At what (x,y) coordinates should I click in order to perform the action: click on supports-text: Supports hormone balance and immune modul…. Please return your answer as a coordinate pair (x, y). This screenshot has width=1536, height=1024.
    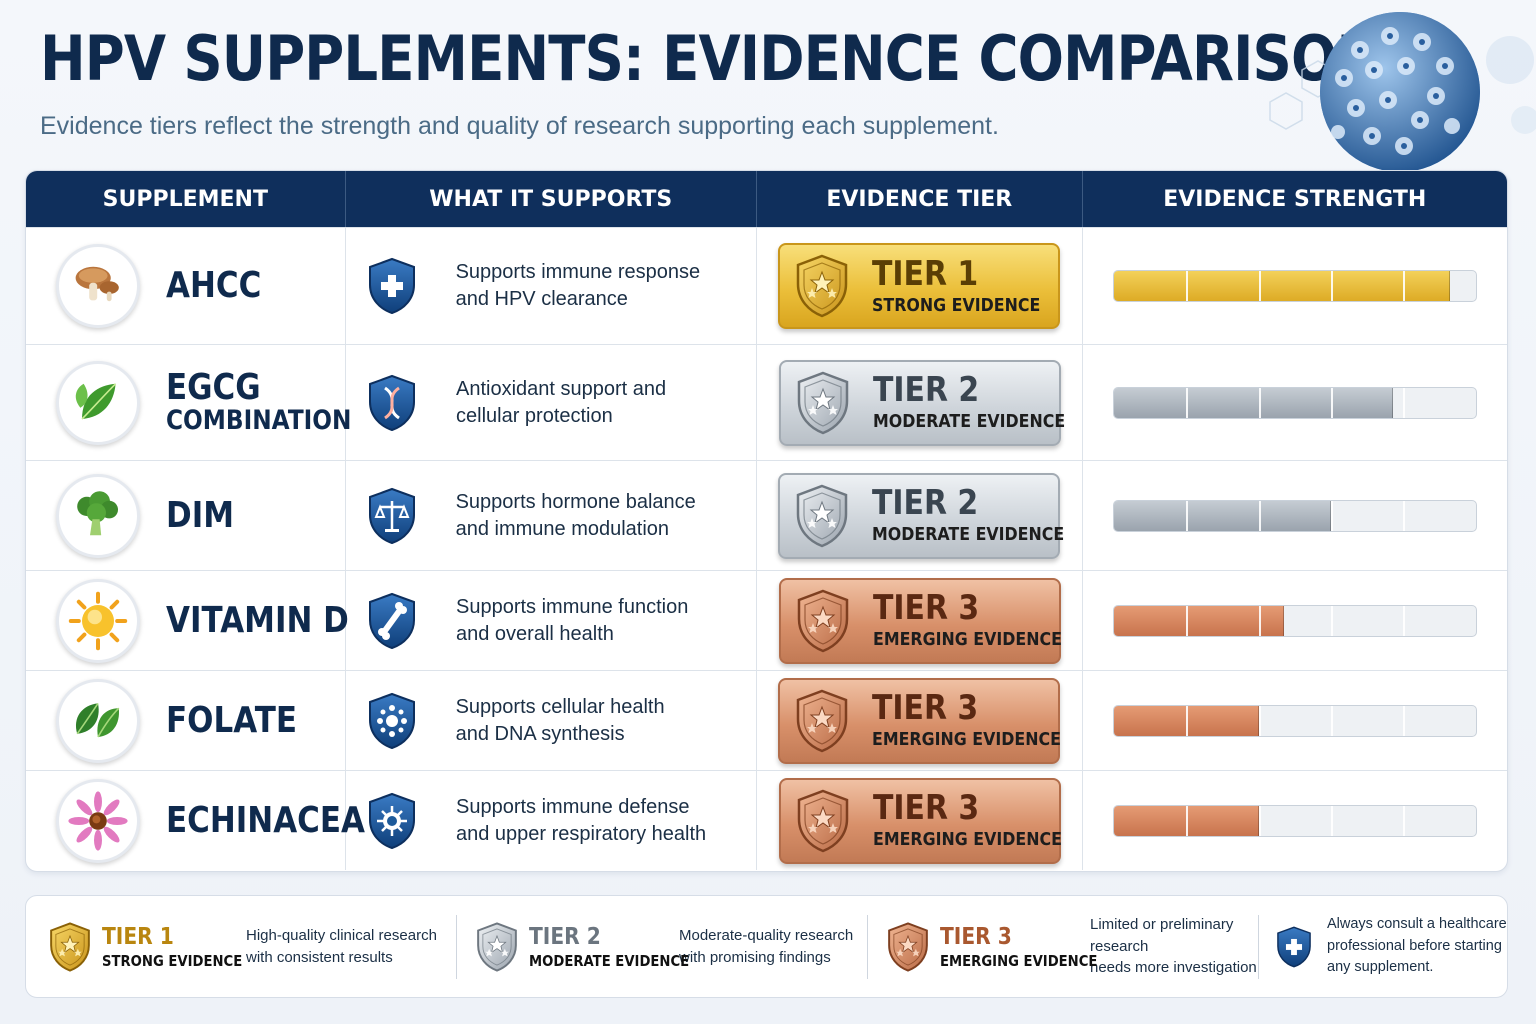
    Looking at the image, I should click on (576, 516).